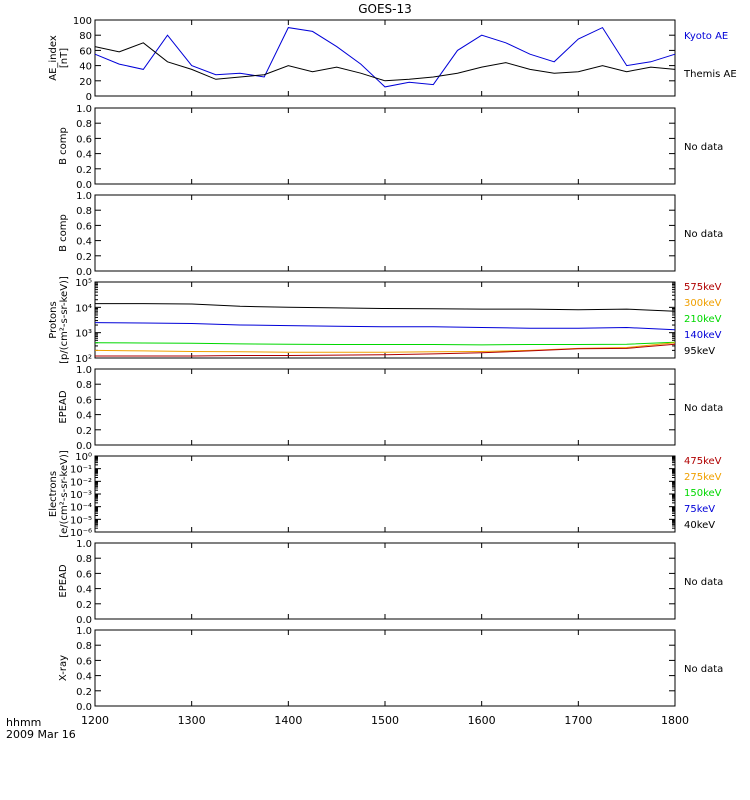  I want to click on legend-entry: Themis AE, so click(710, 74).